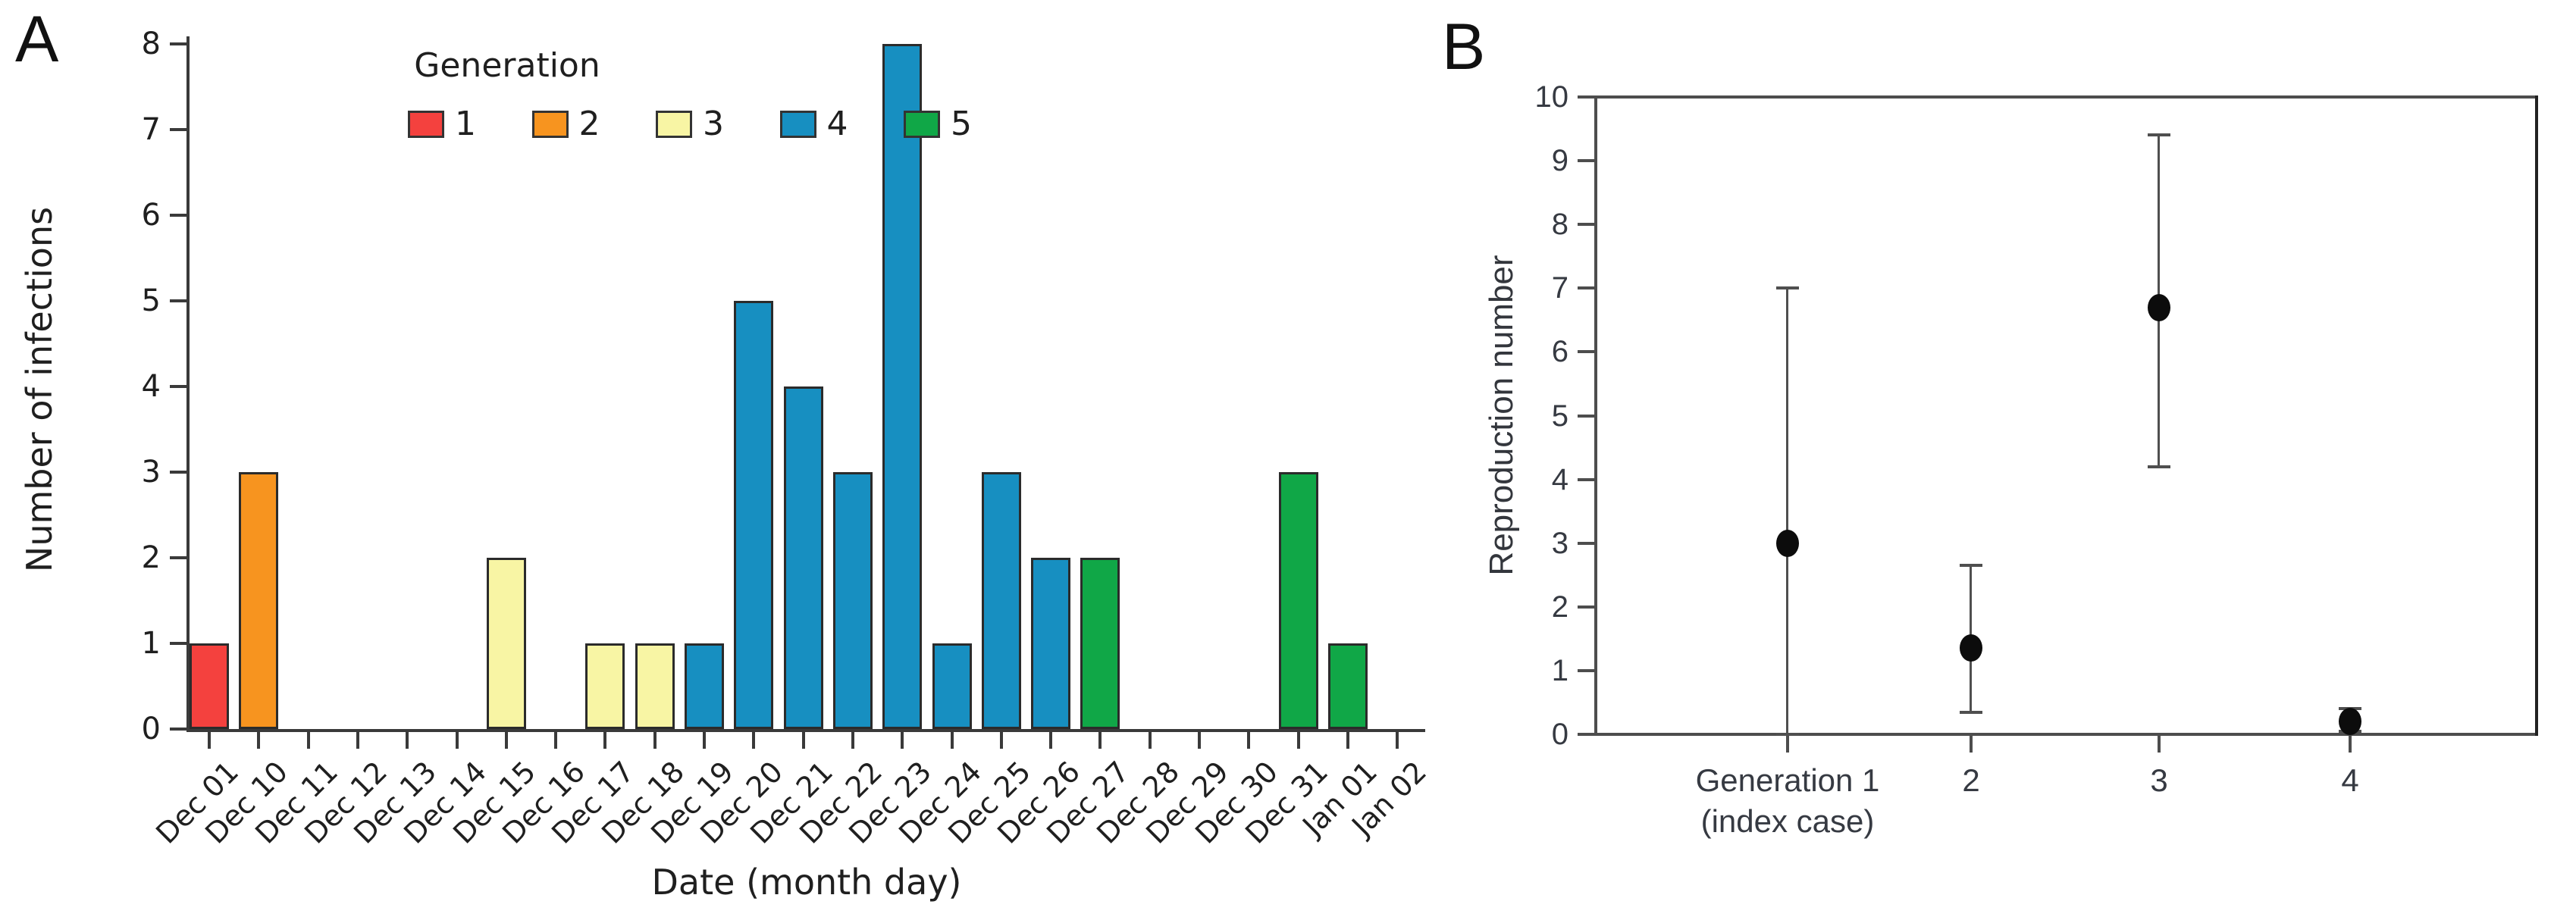 This screenshot has height=920, width=2576. What do you see at coordinates (1298, 600) in the screenshot?
I see `bar-dec-31-gen5` at bounding box center [1298, 600].